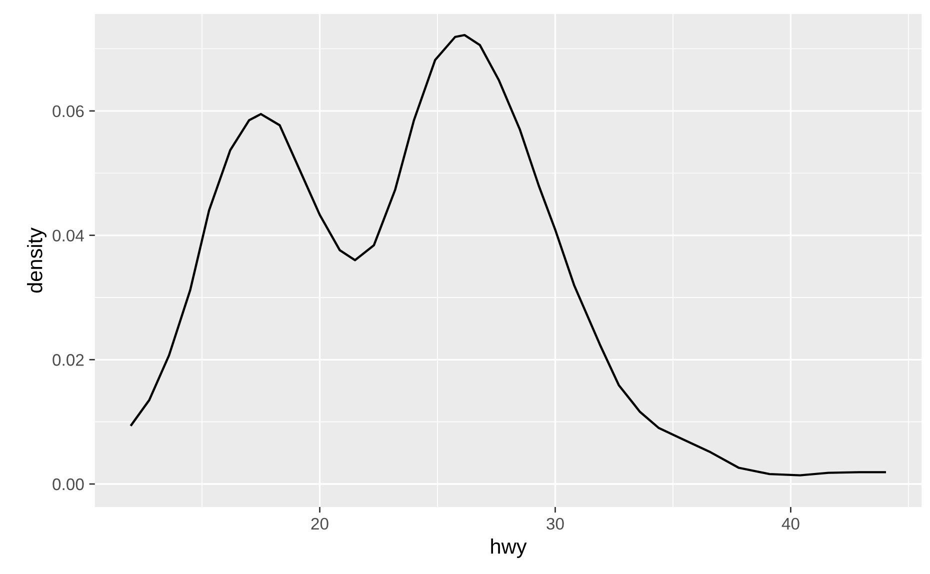 The image size is (930, 574). I want to click on x-tick-label: 40, so click(791, 524).